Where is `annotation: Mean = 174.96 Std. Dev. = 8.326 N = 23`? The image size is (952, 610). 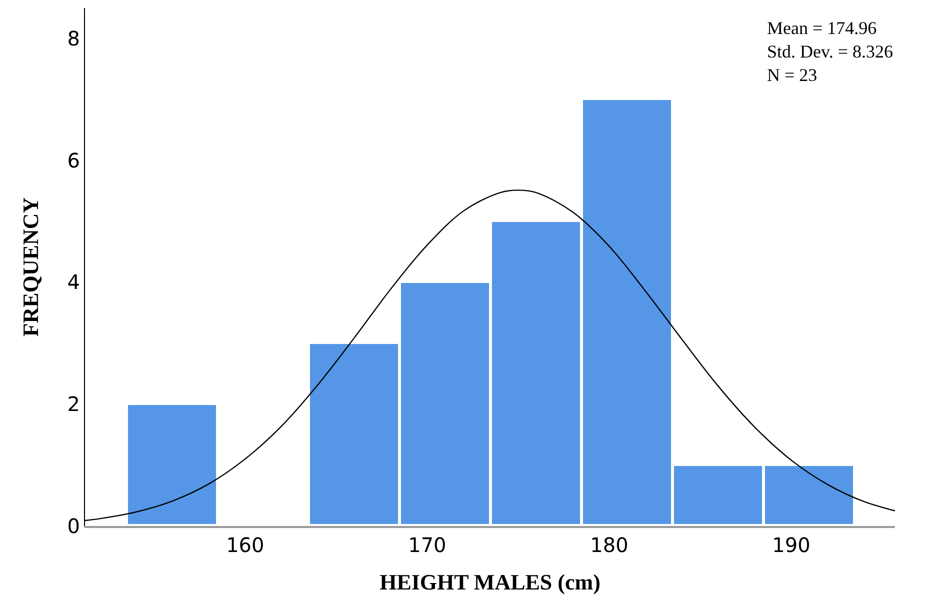 annotation: Mean = 174.96 Std. Dev. = 8.326 N = 23 is located at coordinates (830, 51).